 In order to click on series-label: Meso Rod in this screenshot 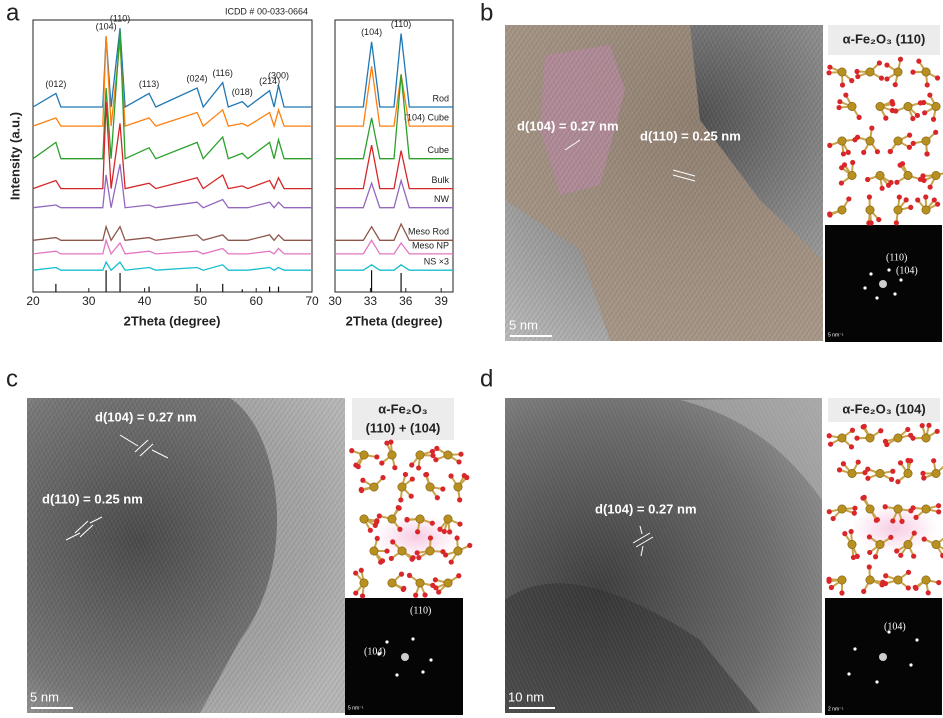, I will do `click(428, 232)`.